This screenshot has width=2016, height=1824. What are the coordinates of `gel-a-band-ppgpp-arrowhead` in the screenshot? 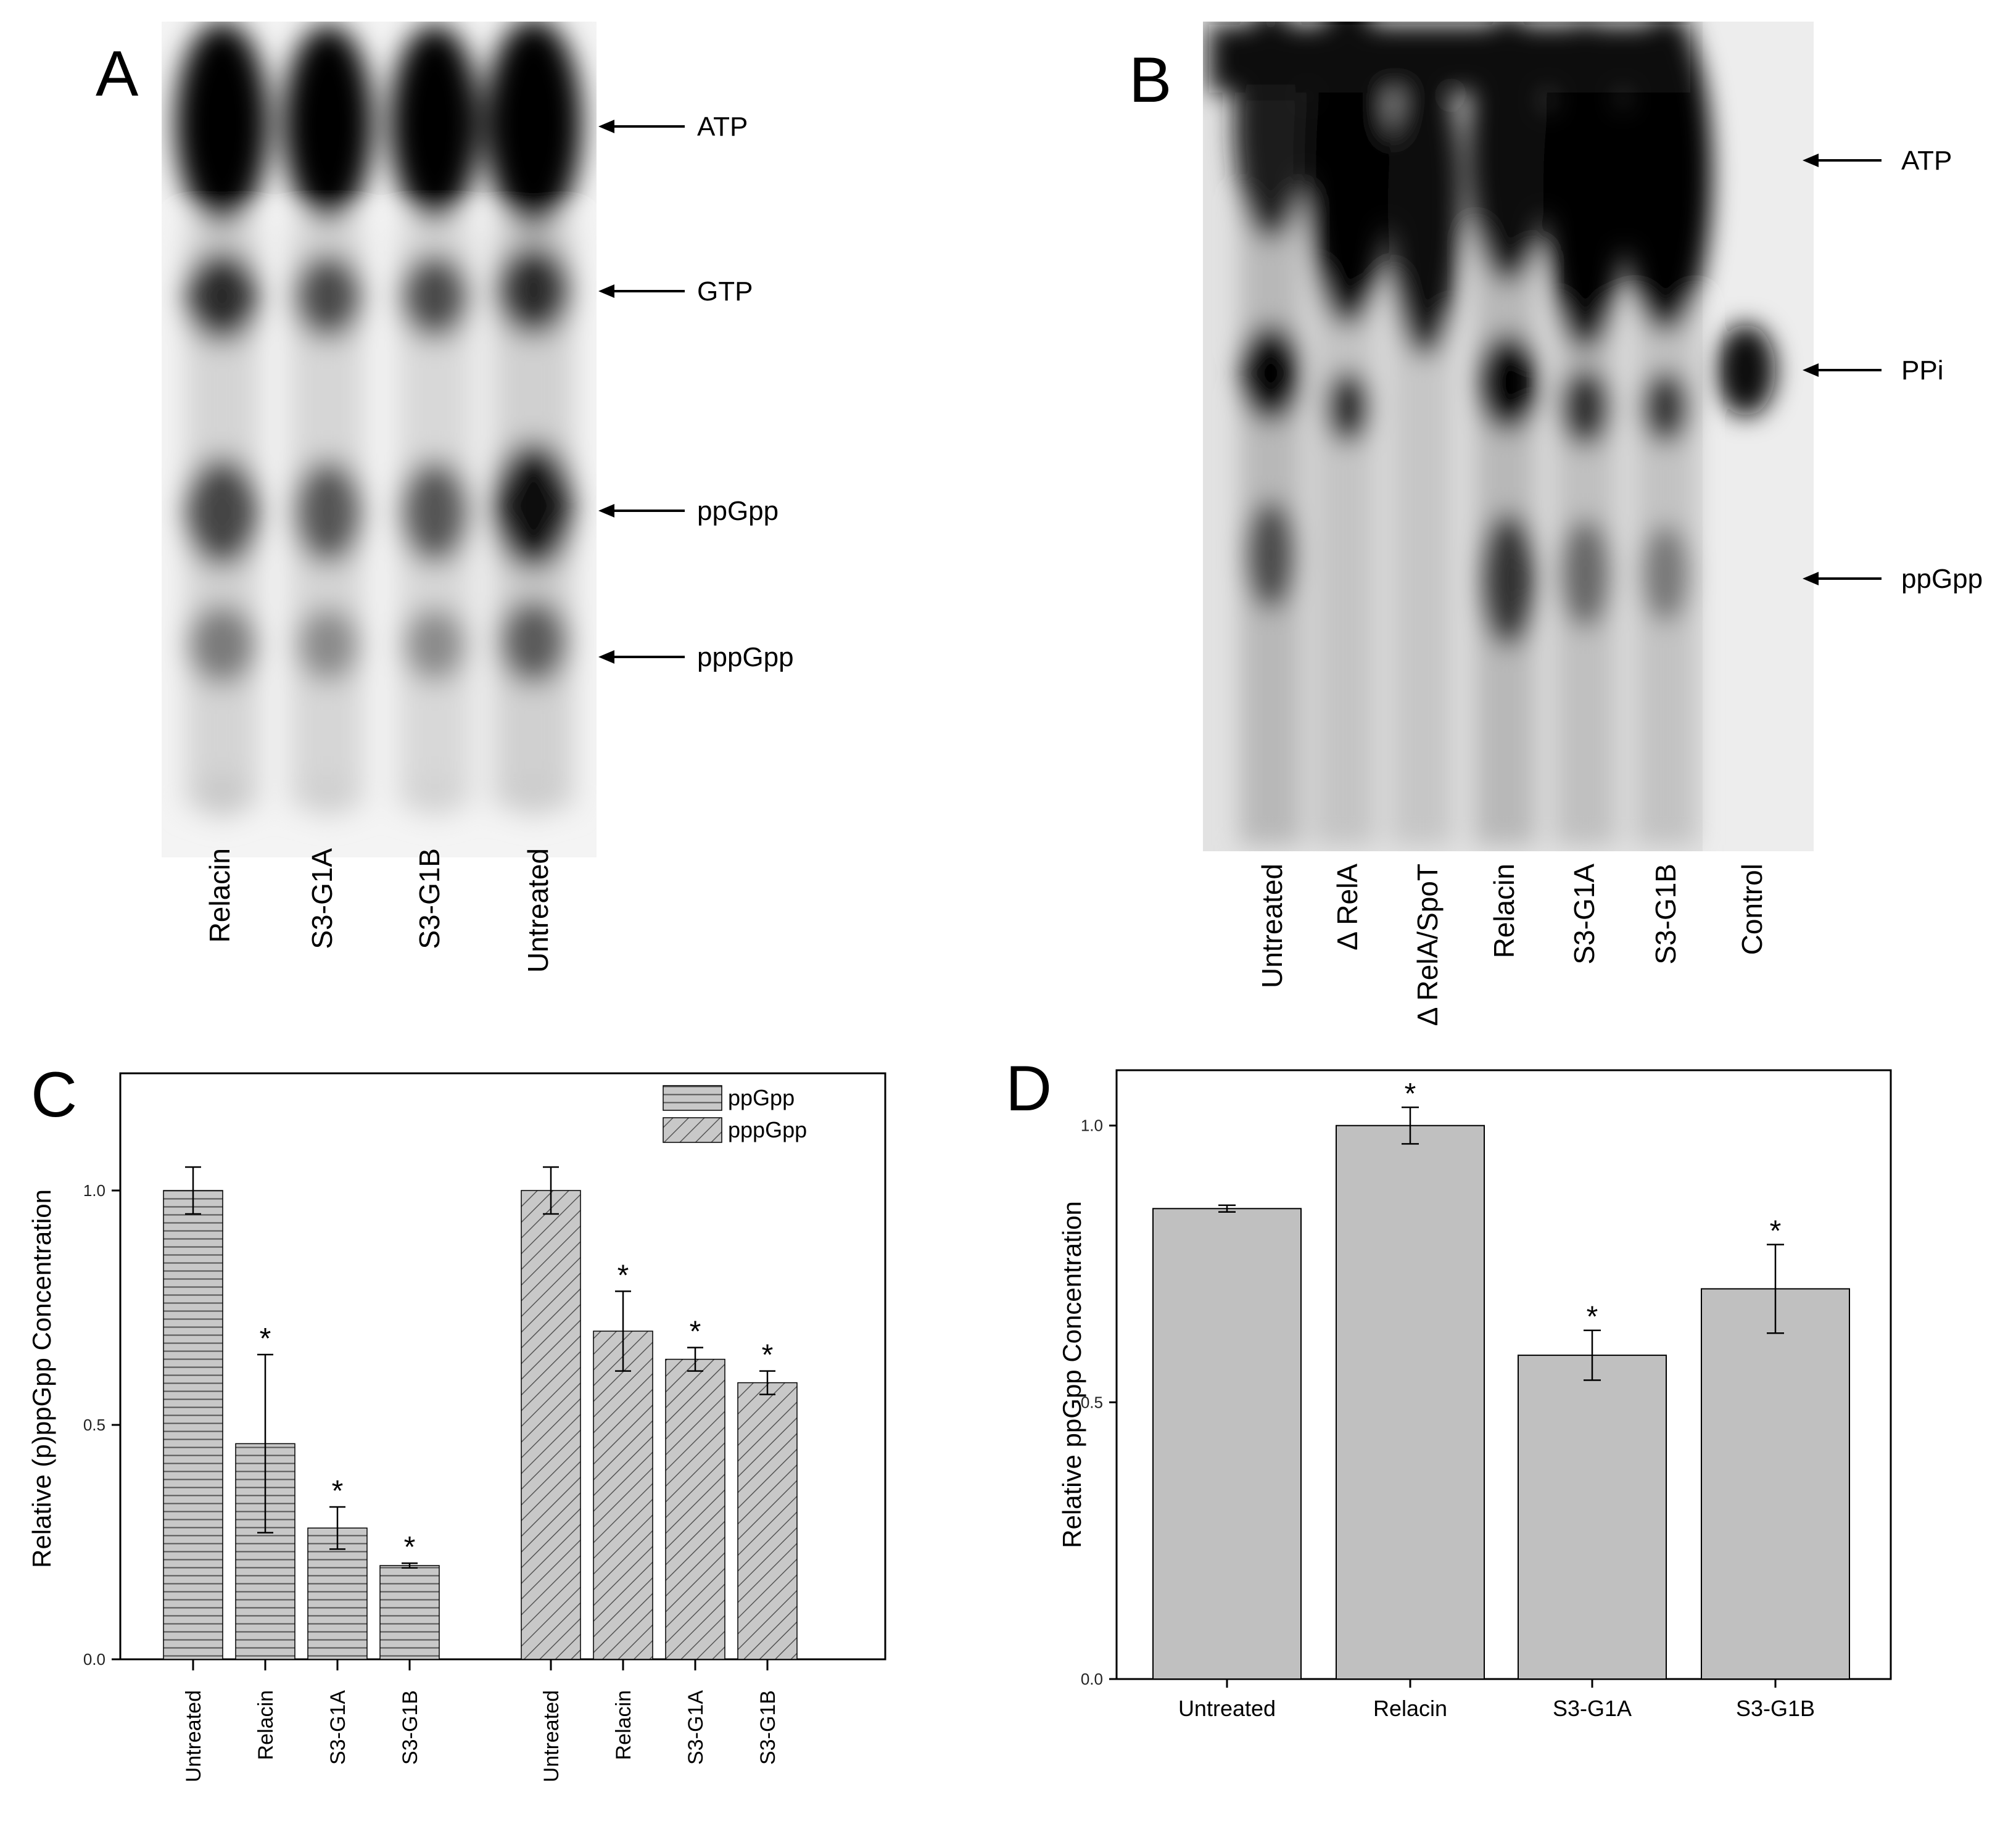 It's located at (606, 511).